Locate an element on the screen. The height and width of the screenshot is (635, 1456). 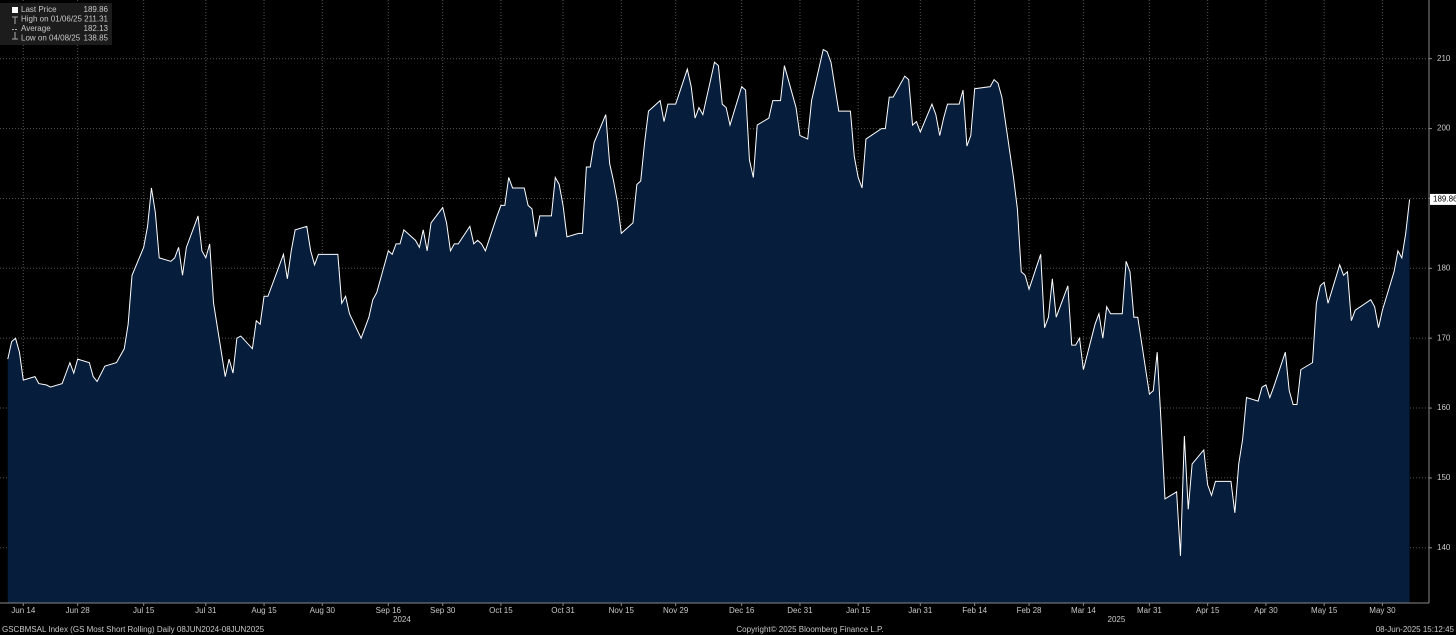
x-tick-label: Jan 31 is located at coordinates (920, 610).